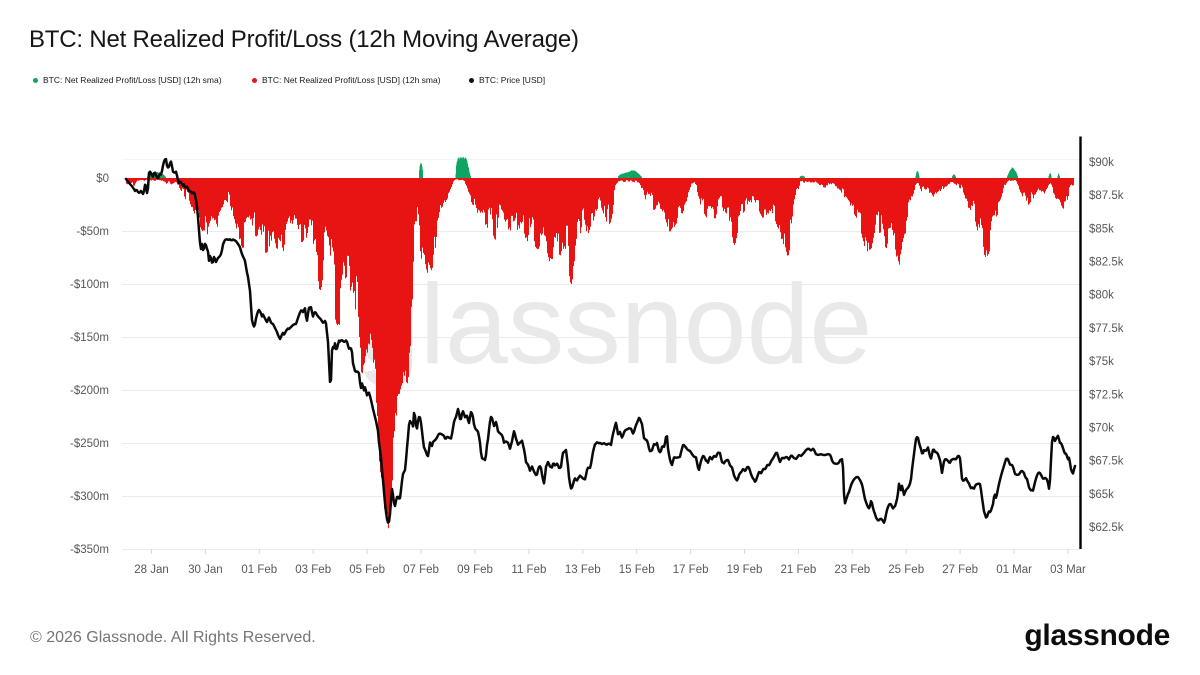 The image size is (1200, 675). Describe the element at coordinates (151, 570) in the screenshot. I see `svg-text: 28 Jan` at that location.